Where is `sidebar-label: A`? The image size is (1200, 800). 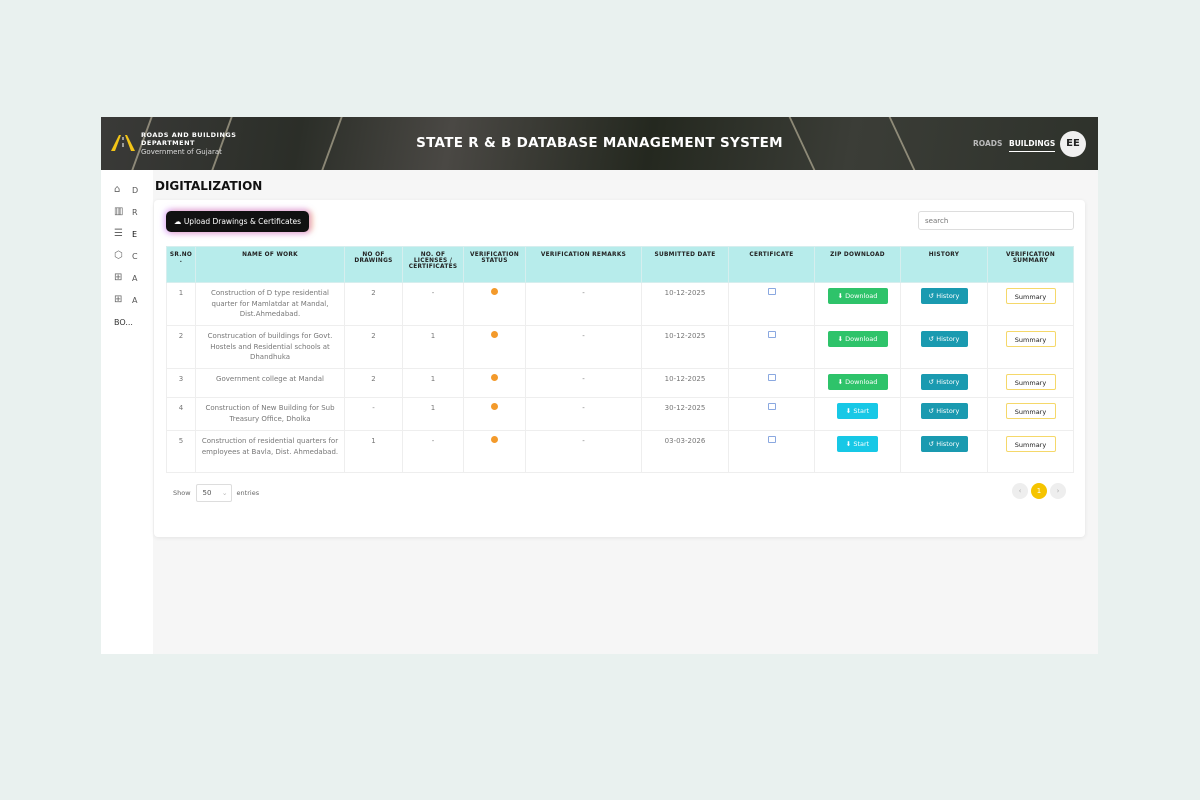
sidebar-label: A is located at coordinates (135, 300).